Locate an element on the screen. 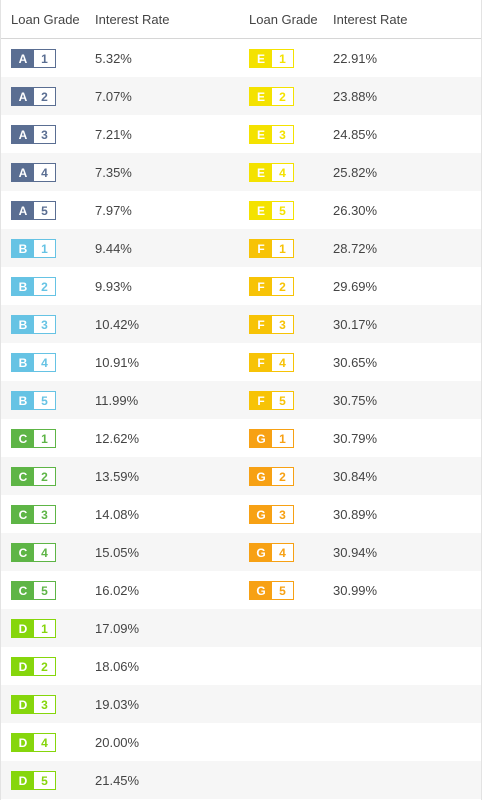 This screenshot has width=486, height=800. table-row: B 3 10.42% F 3 30.17% is located at coordinates (241, 324).